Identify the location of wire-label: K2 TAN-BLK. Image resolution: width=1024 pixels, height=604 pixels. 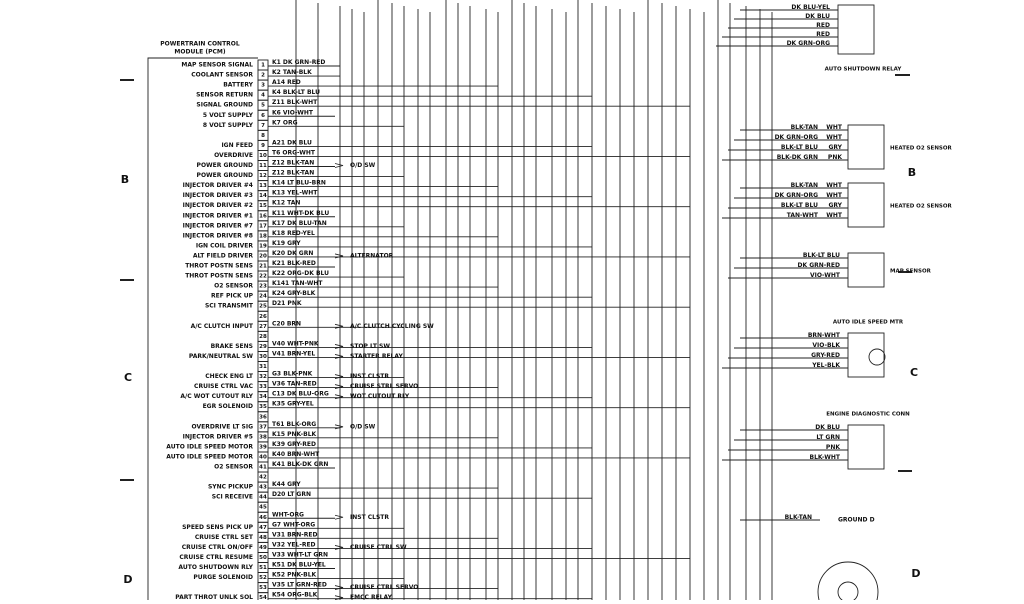
(292, 72).